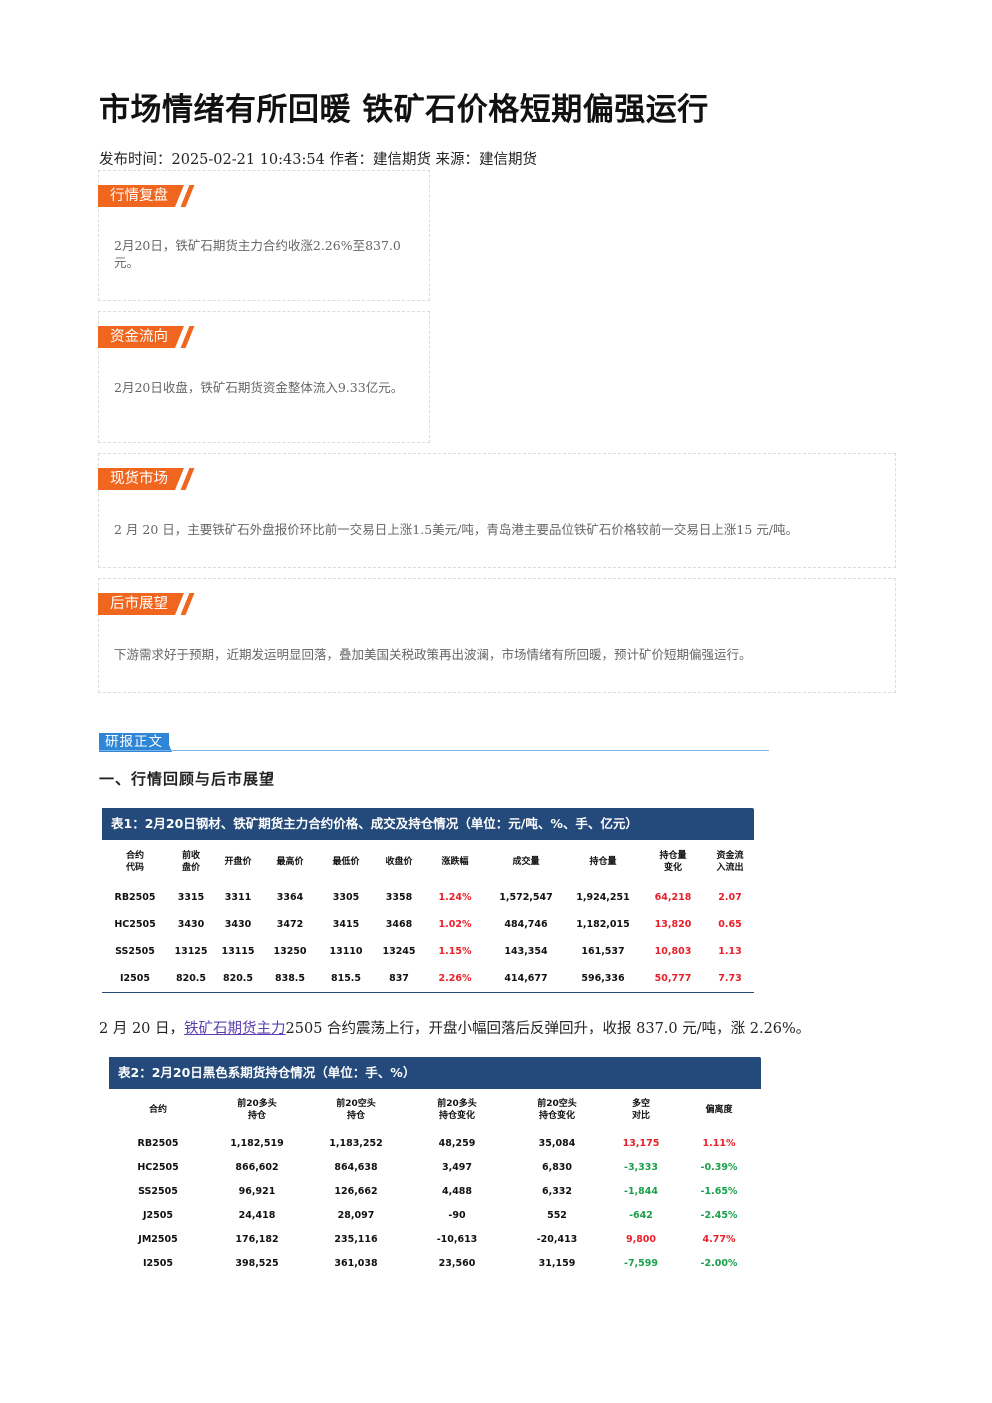 The height and width of the screenshot is (1403, 992). I want to click on table1-cell: HC2505, so click(135, 924).